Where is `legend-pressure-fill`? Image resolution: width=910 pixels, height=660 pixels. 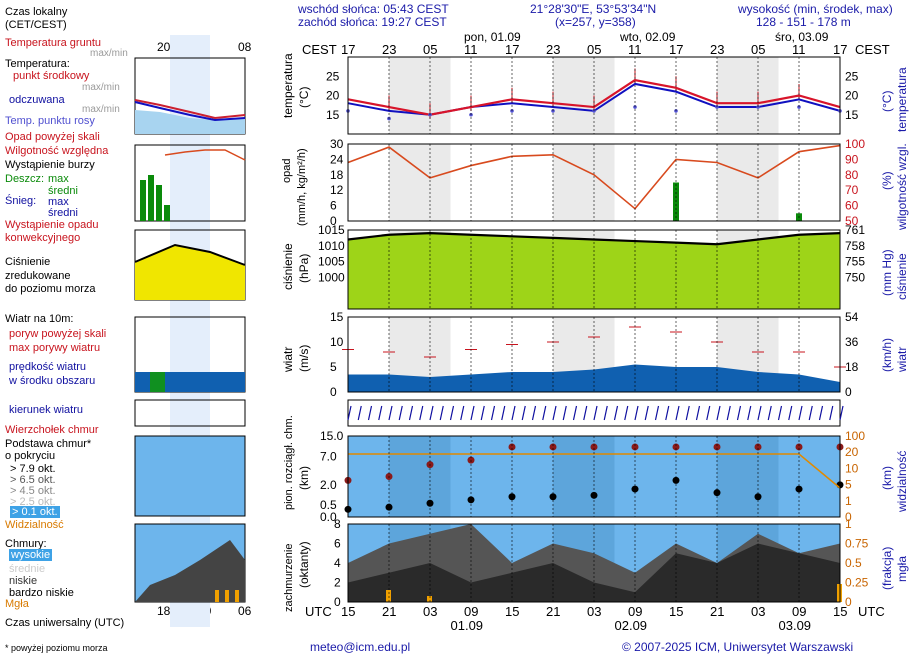 legend-pressure-fill is located at coordinates (190, 272).